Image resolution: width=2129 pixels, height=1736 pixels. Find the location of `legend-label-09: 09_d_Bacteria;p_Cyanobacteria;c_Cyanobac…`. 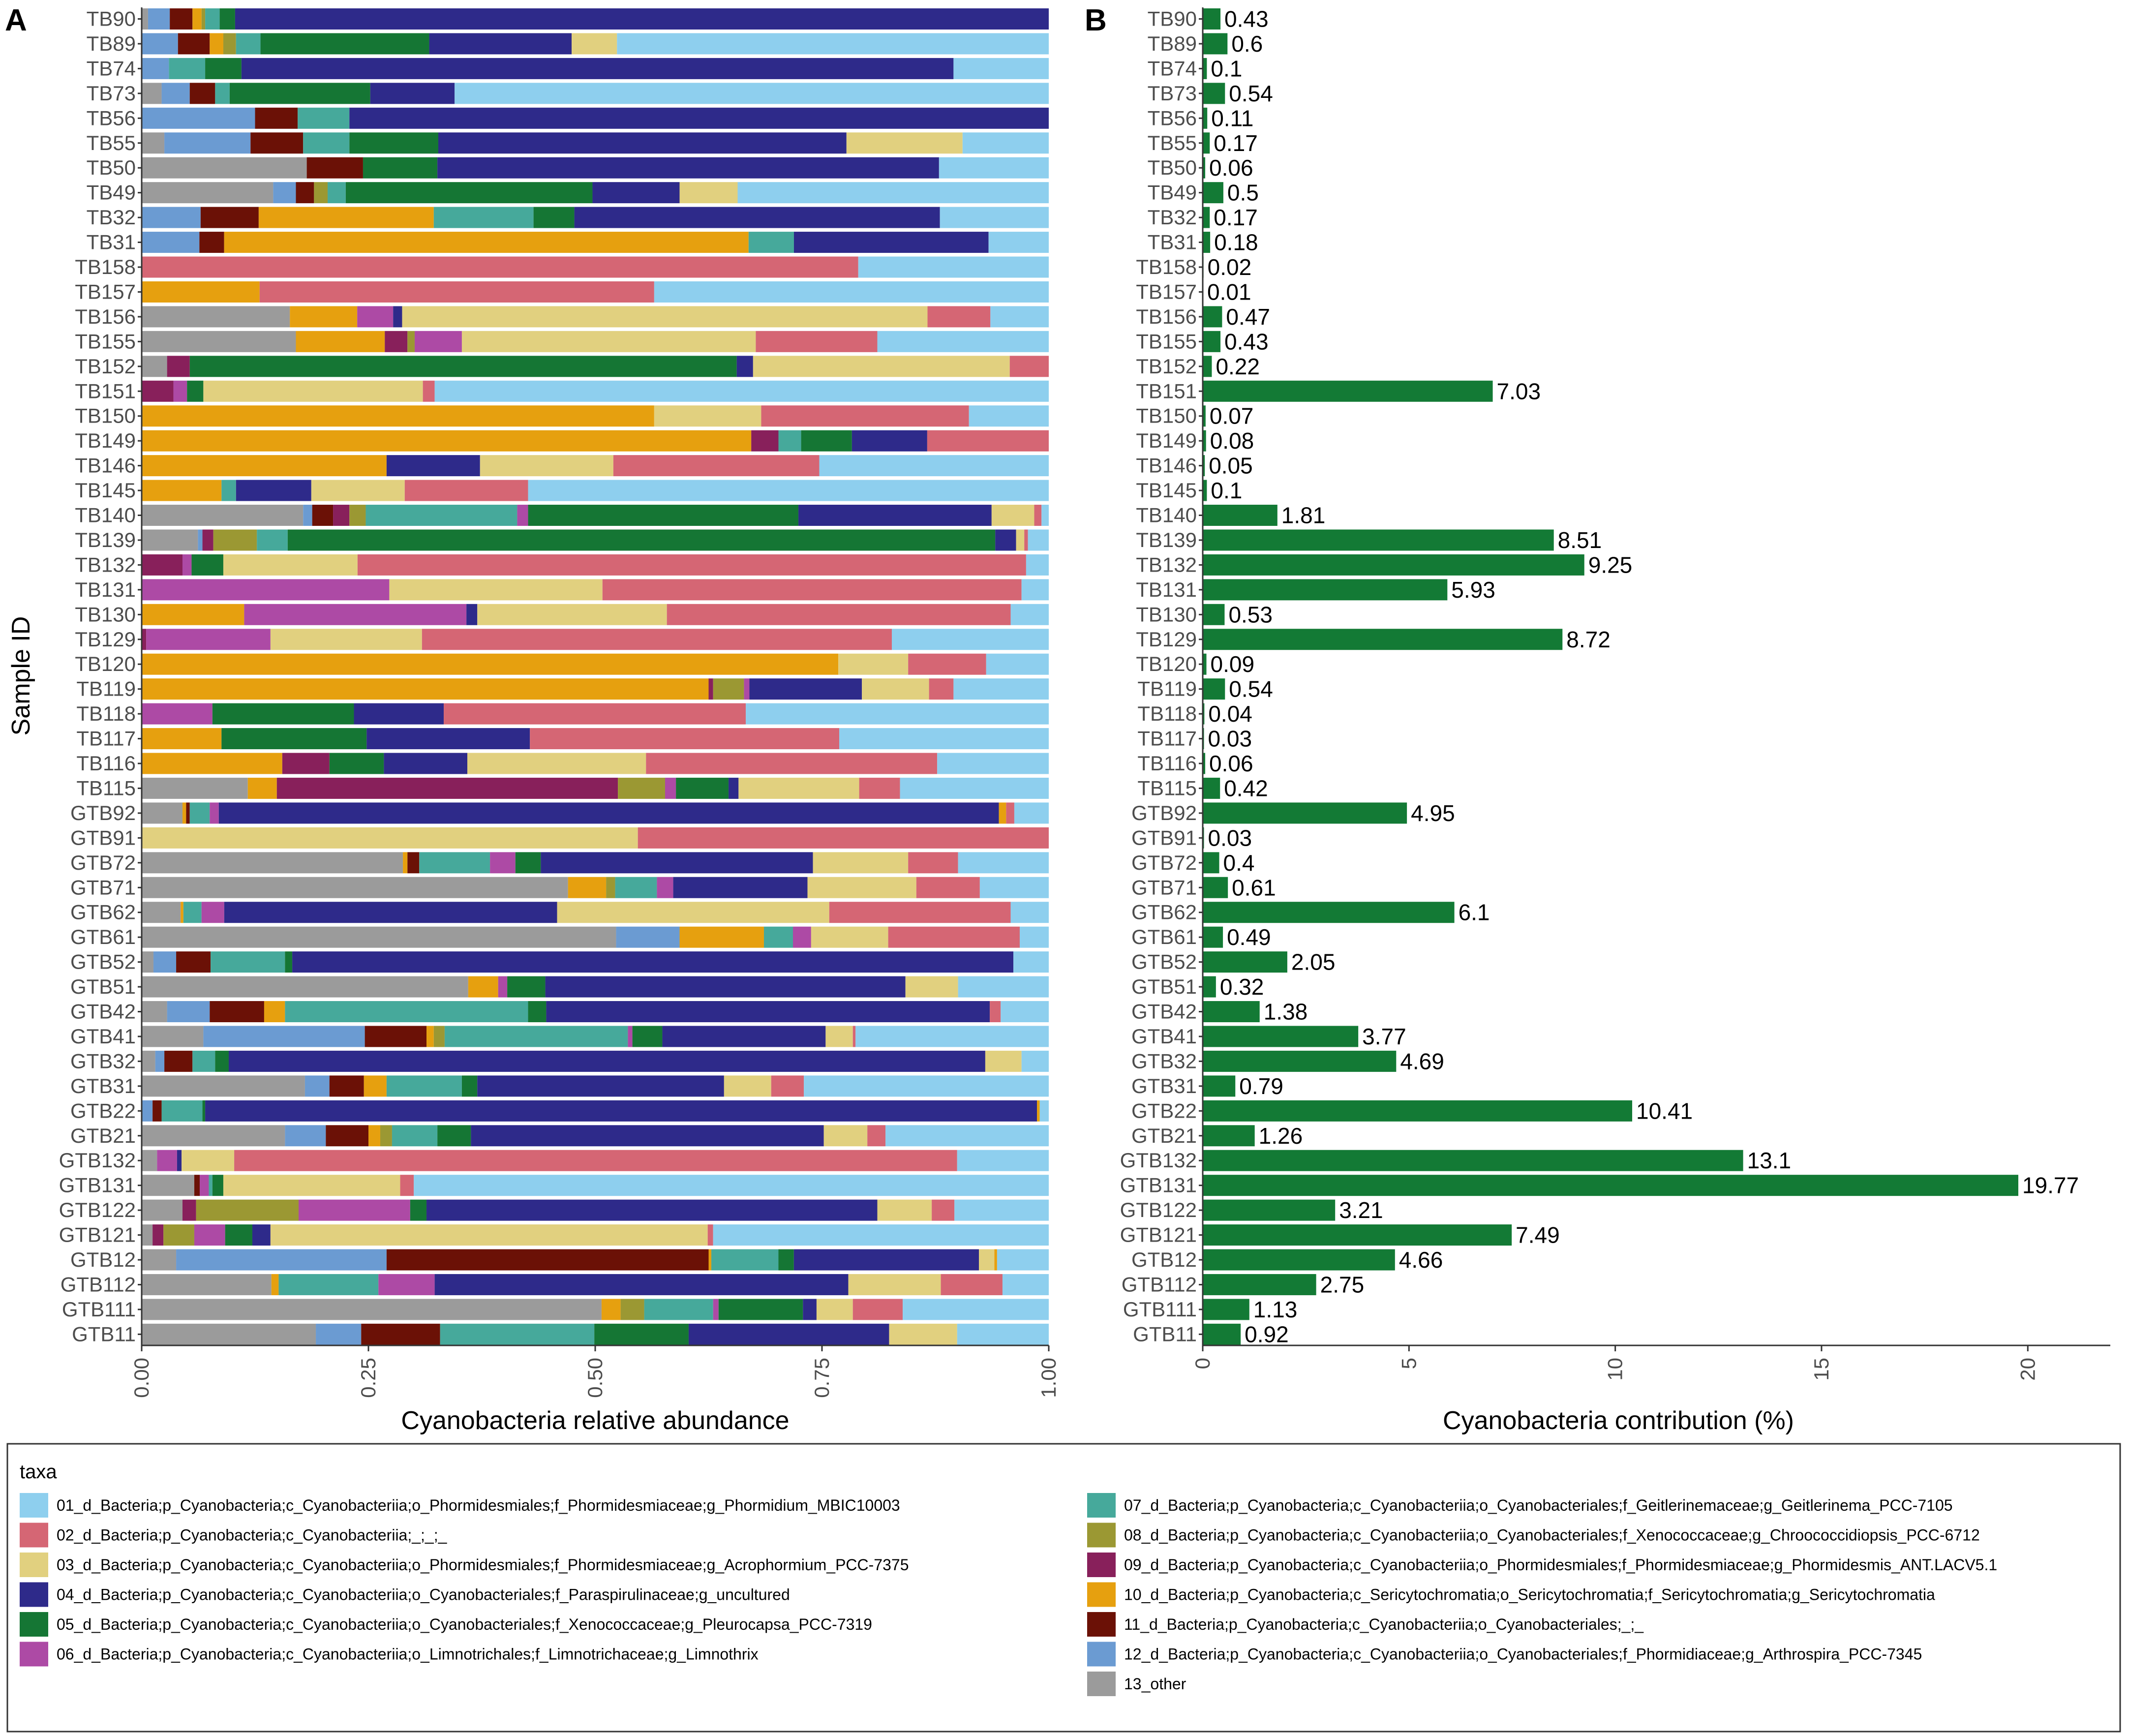

legend-label-09: 09_d_Bacteria;p_Cyanobacteria;c_Cyanobac… is located at coordinates (1560, 1565).